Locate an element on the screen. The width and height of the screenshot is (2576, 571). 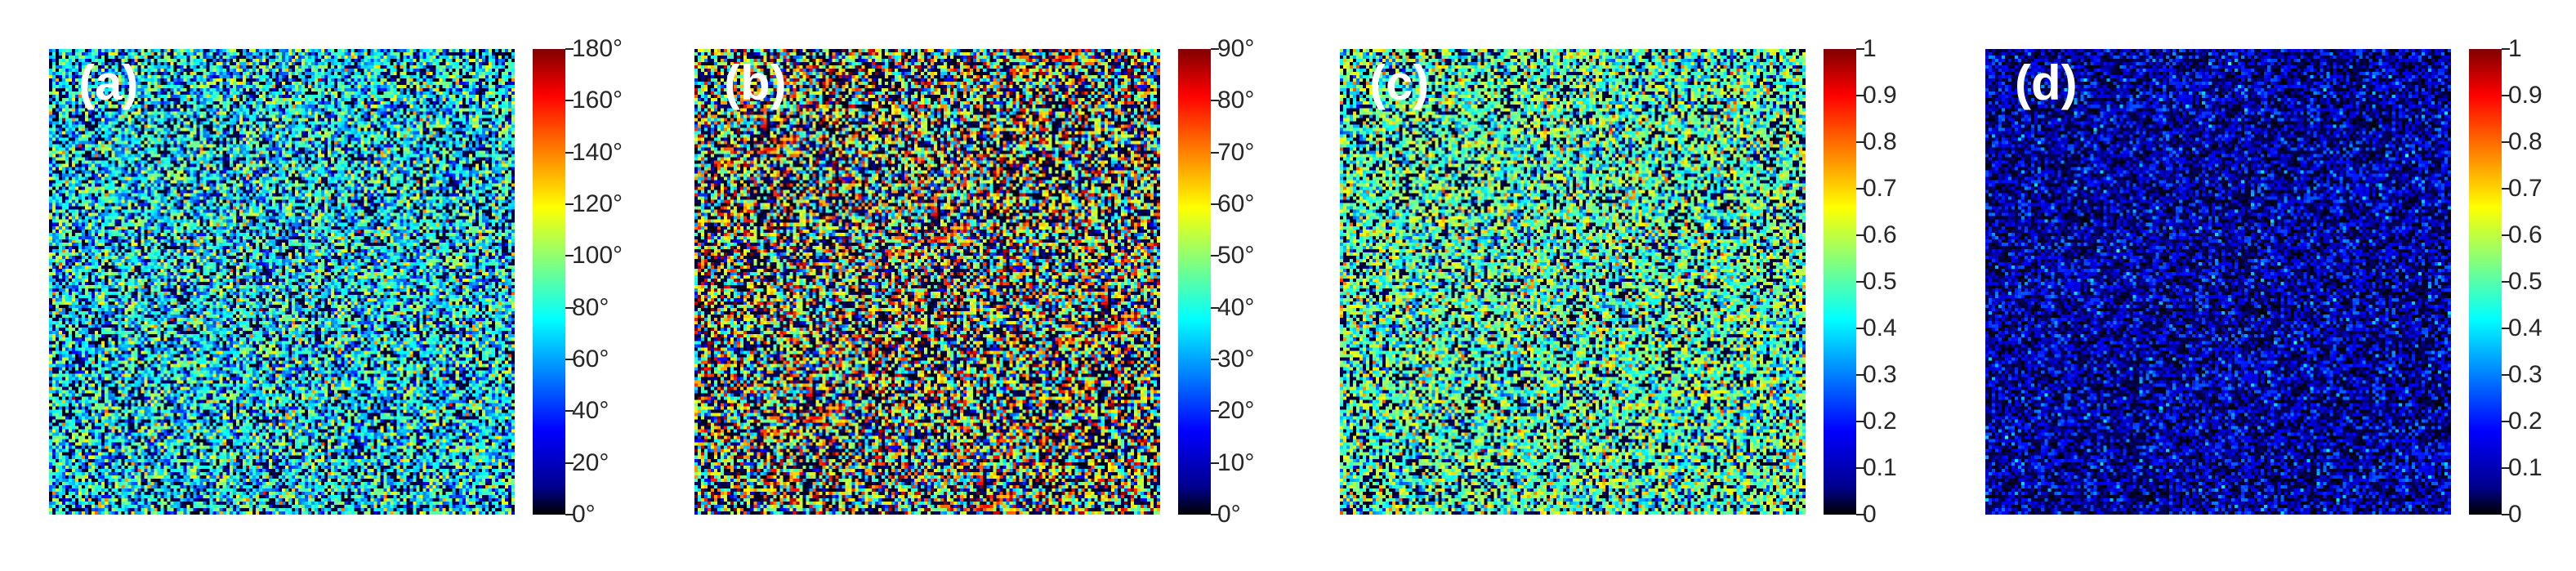
colorbar-tick-label-c-5: 0.5 is located at coordinates (1880, 281).